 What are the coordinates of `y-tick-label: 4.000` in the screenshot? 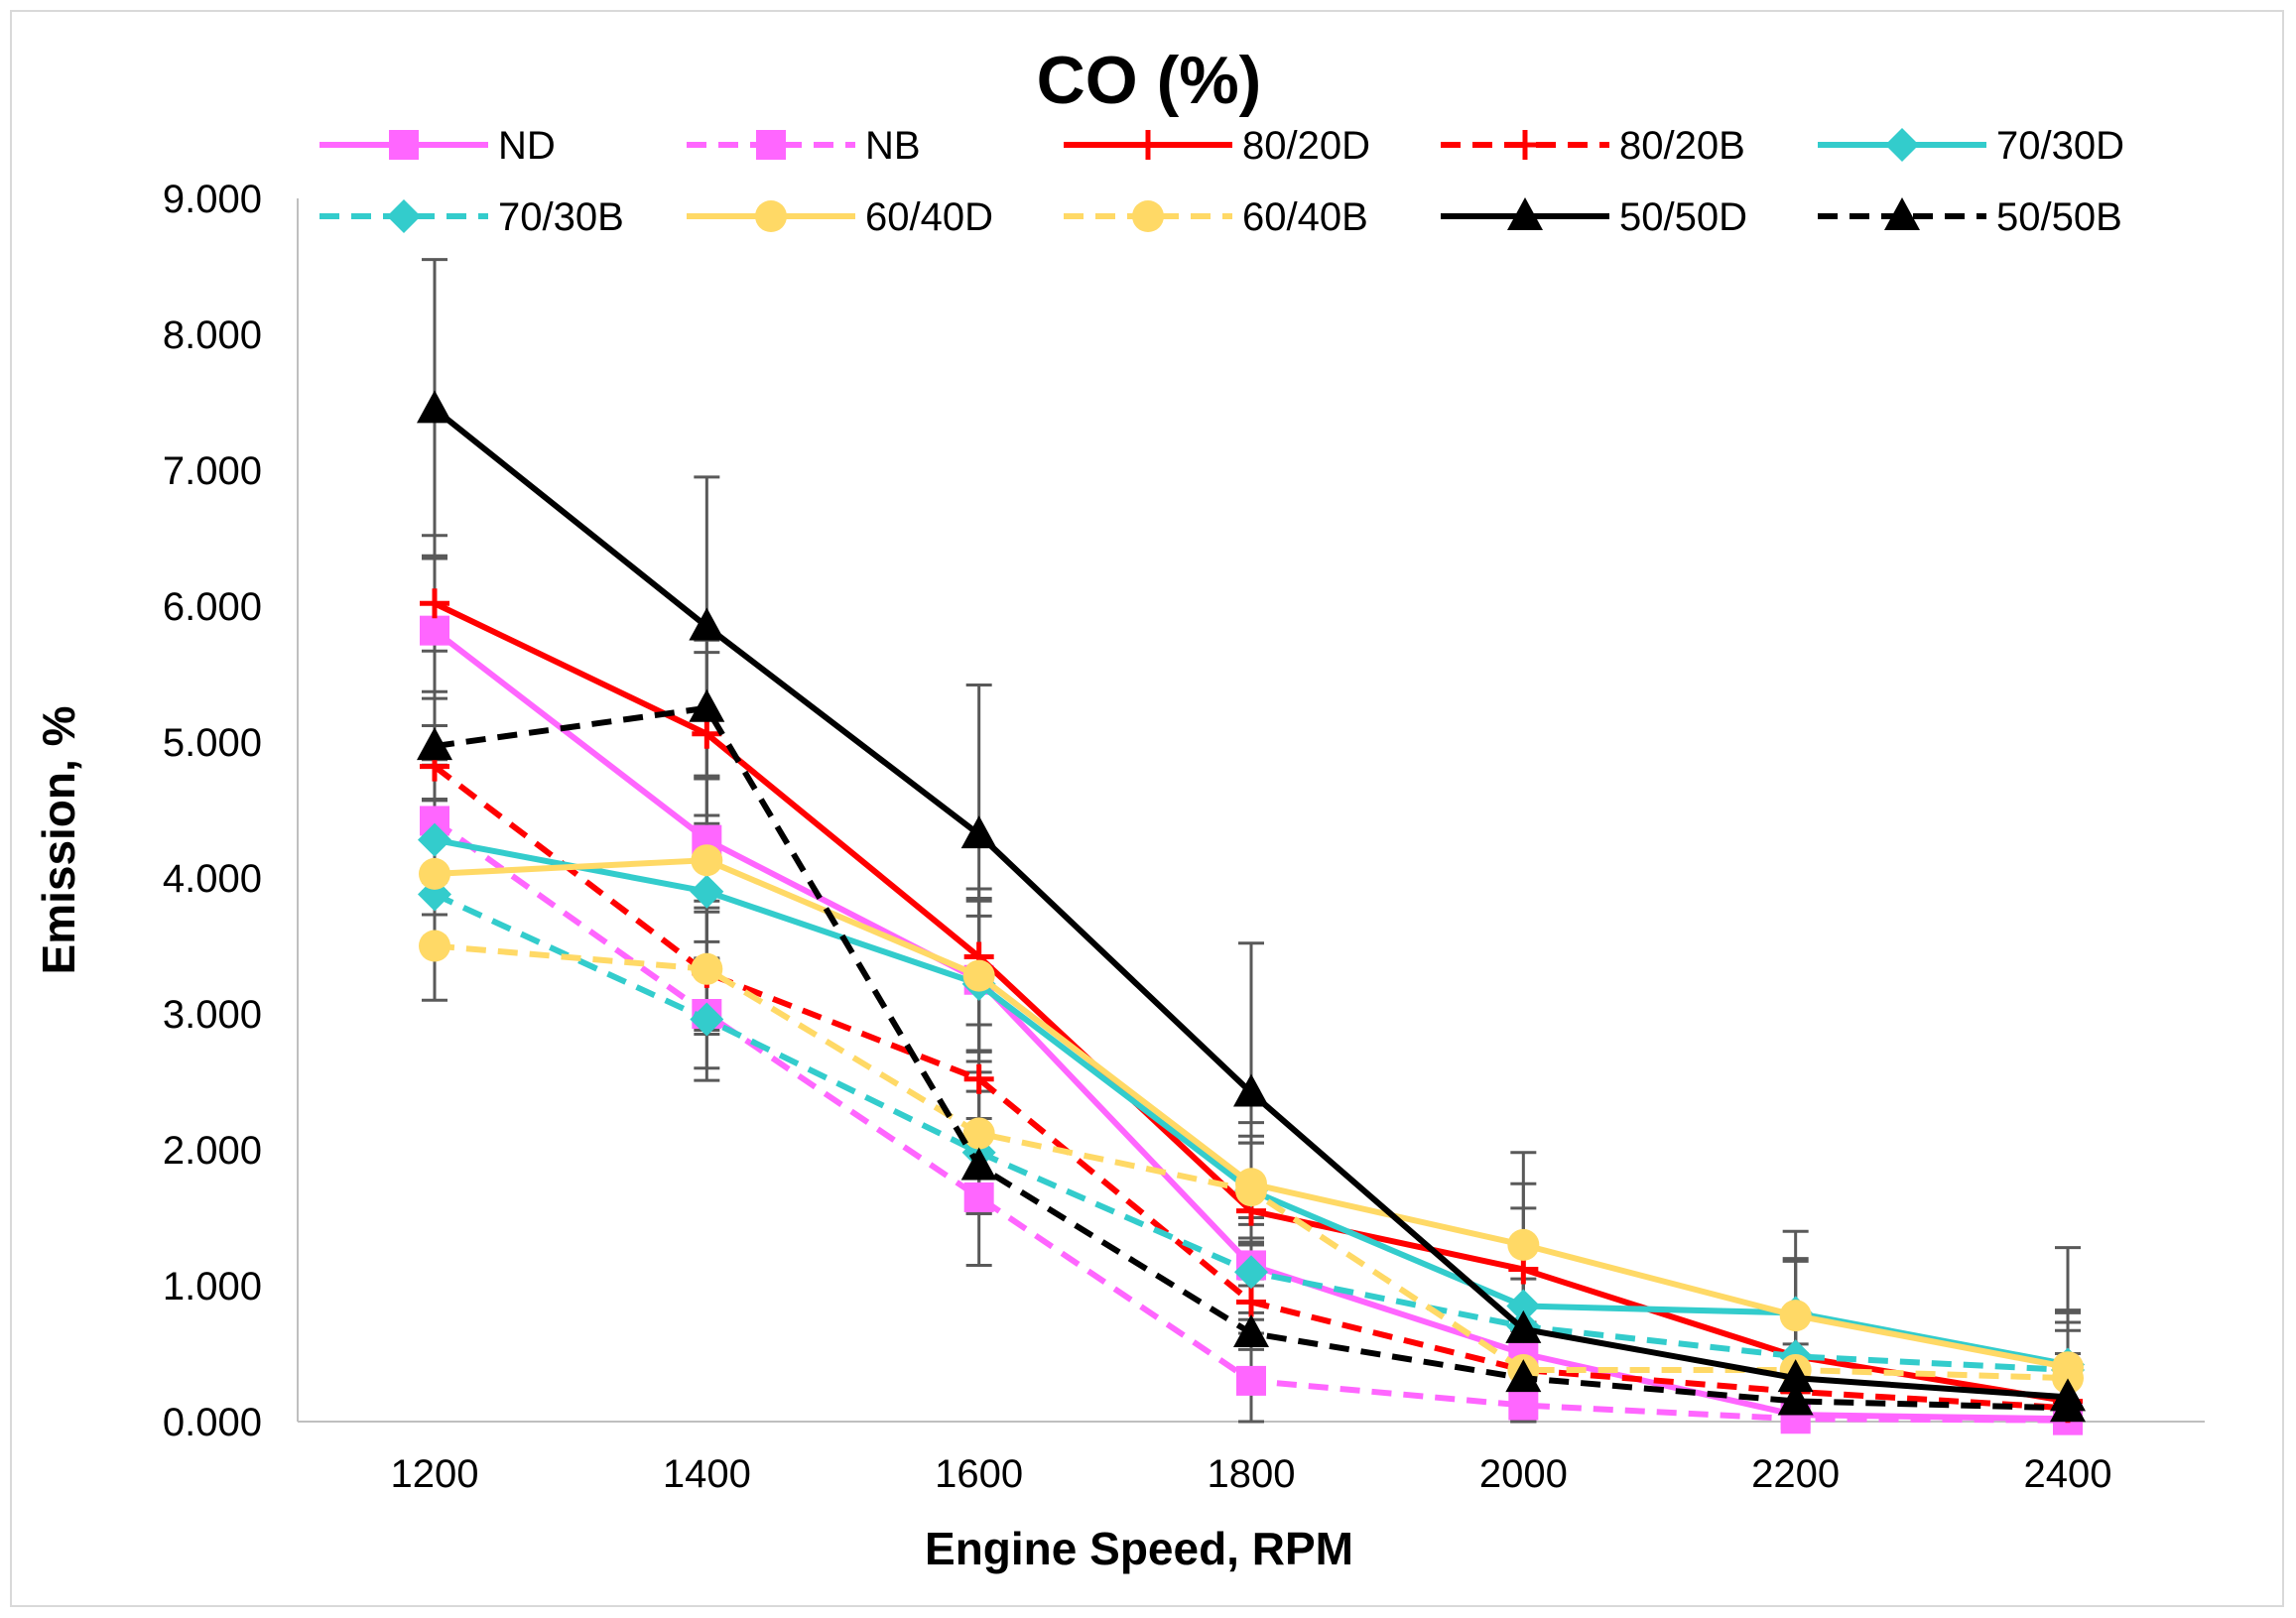 It's located at (213, 879).